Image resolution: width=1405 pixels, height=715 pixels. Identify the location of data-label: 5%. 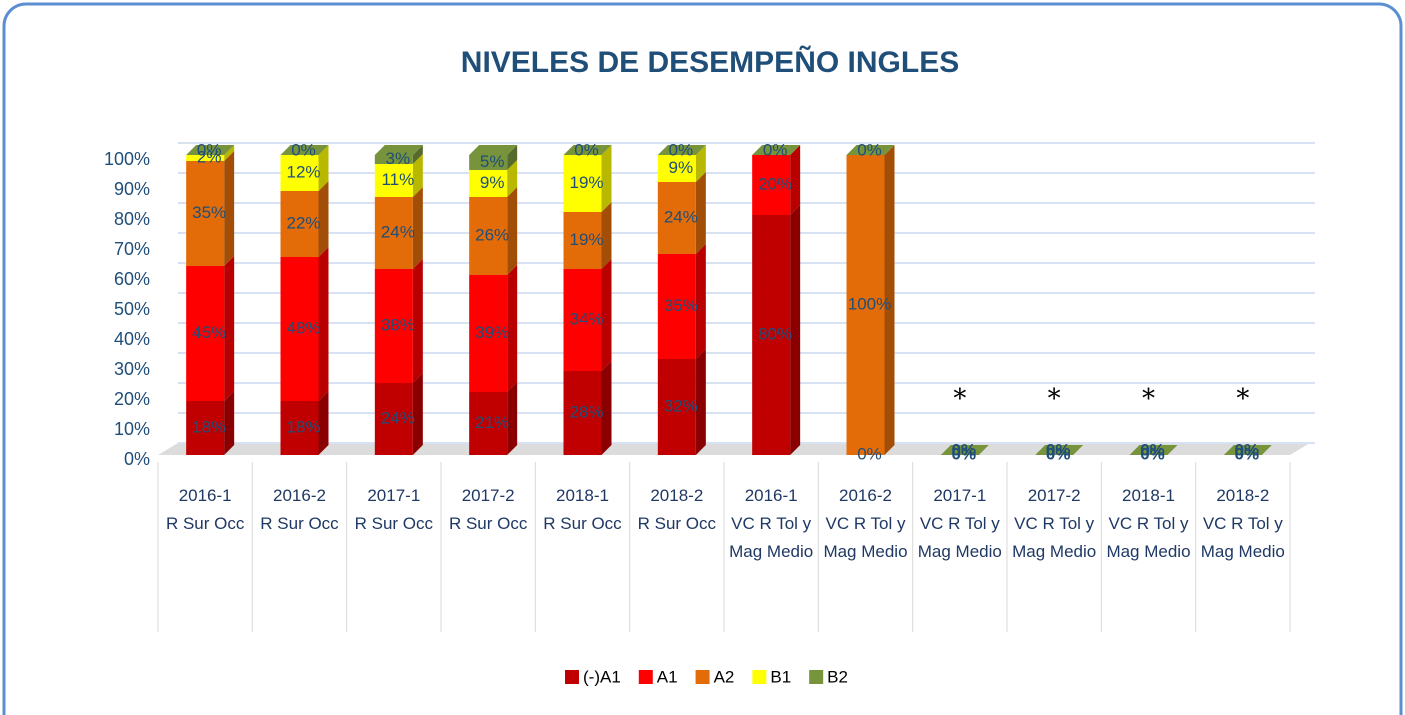
(492, 161).